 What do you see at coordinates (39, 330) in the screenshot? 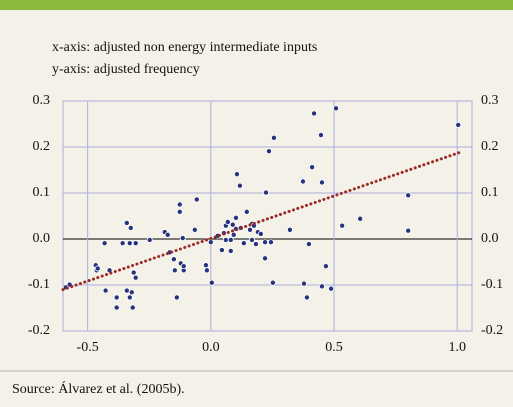
I see `y-tick-label: -0.2` at bounding box center [39, 330].